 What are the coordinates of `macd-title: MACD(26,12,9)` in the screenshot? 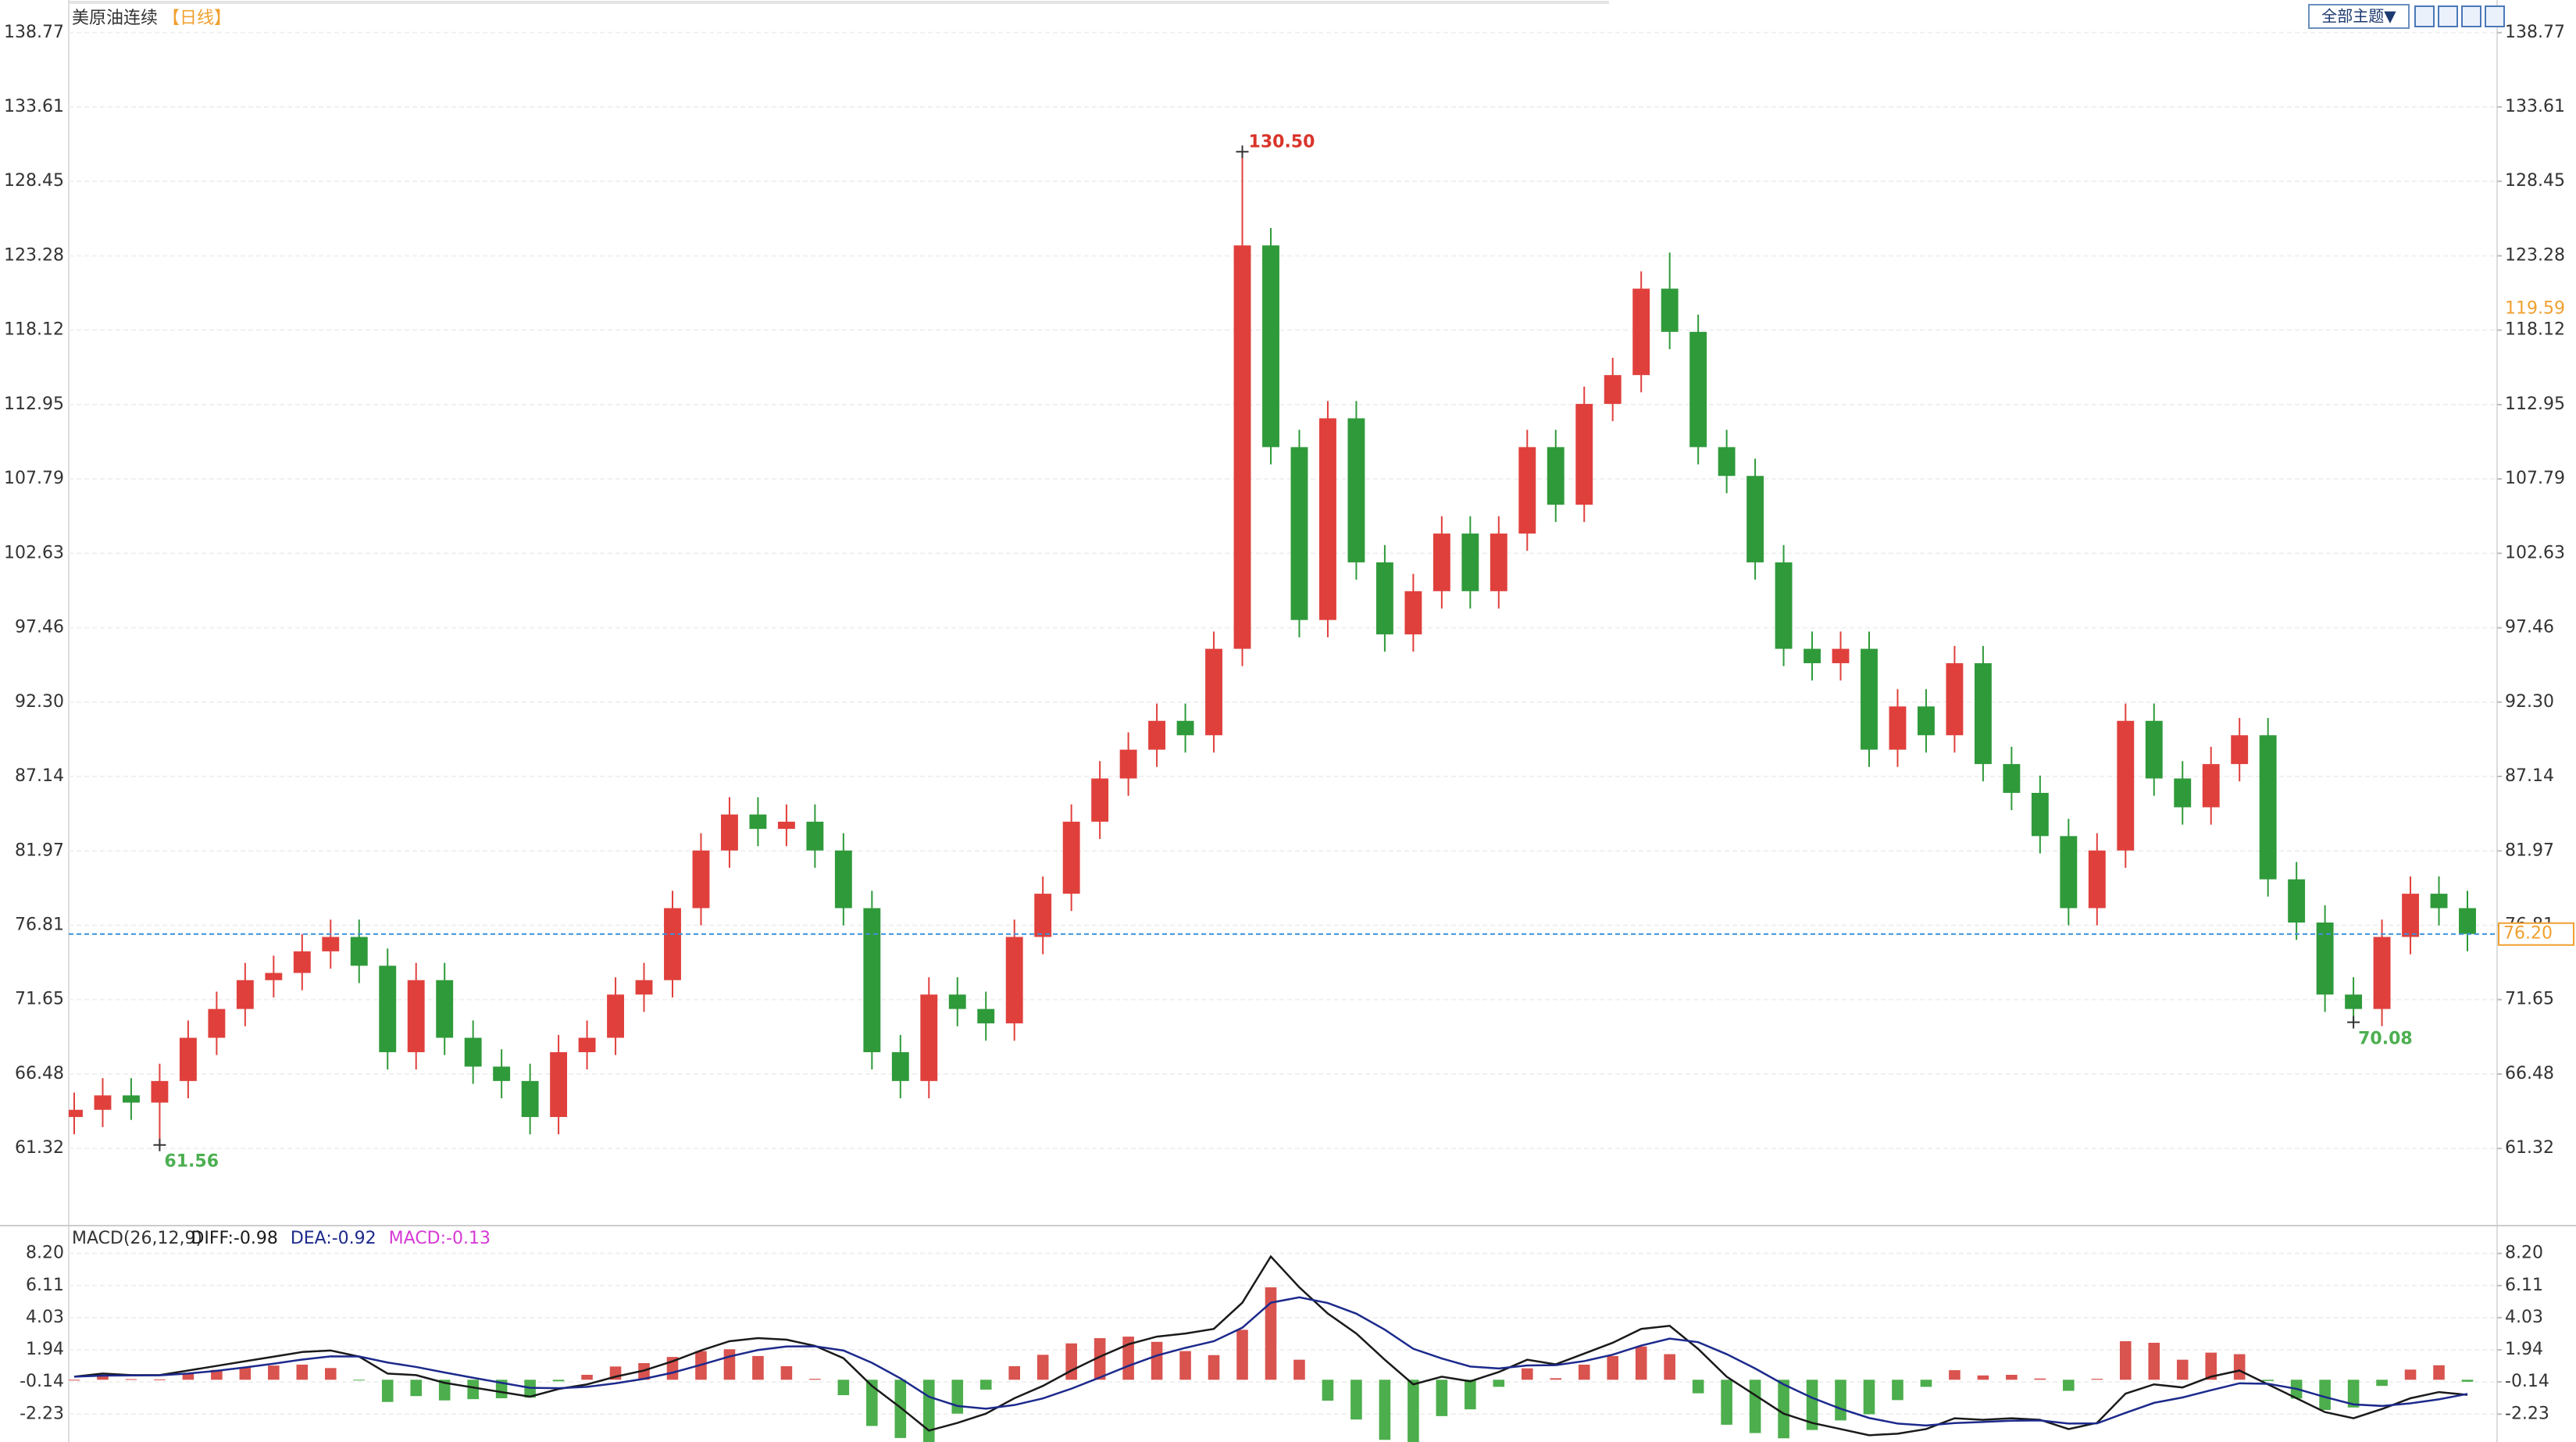 It's located at (137, 1238).